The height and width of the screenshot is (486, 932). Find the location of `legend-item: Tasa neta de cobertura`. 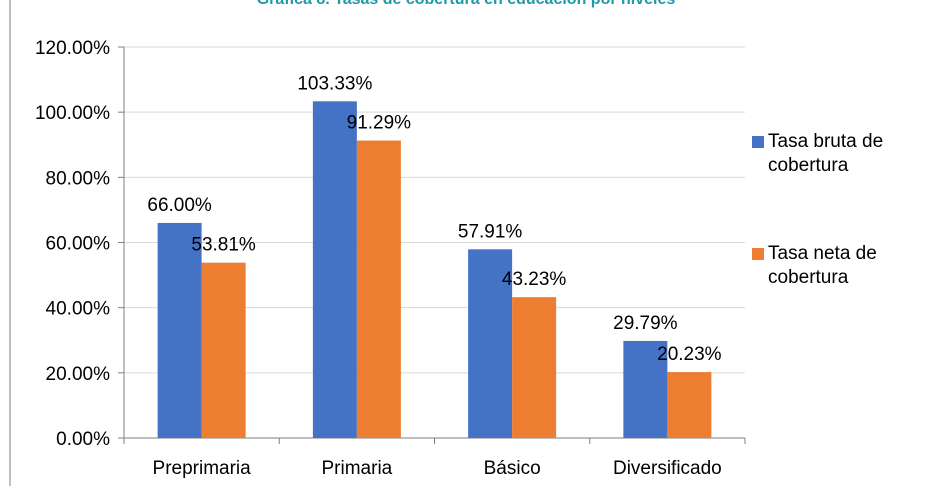

legend-item: Tasa neta de cobertura is located at coordinates (841, 266).